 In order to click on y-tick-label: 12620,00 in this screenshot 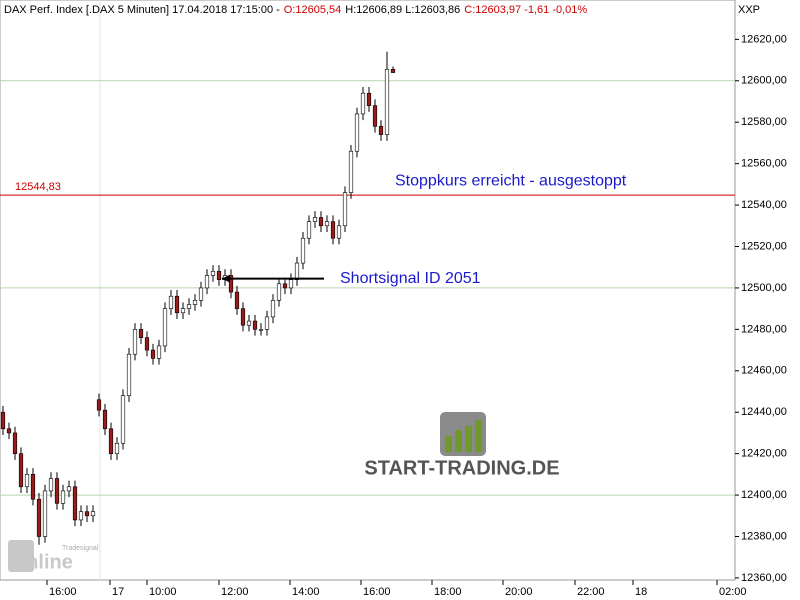, I will do `click(764, 39)`.